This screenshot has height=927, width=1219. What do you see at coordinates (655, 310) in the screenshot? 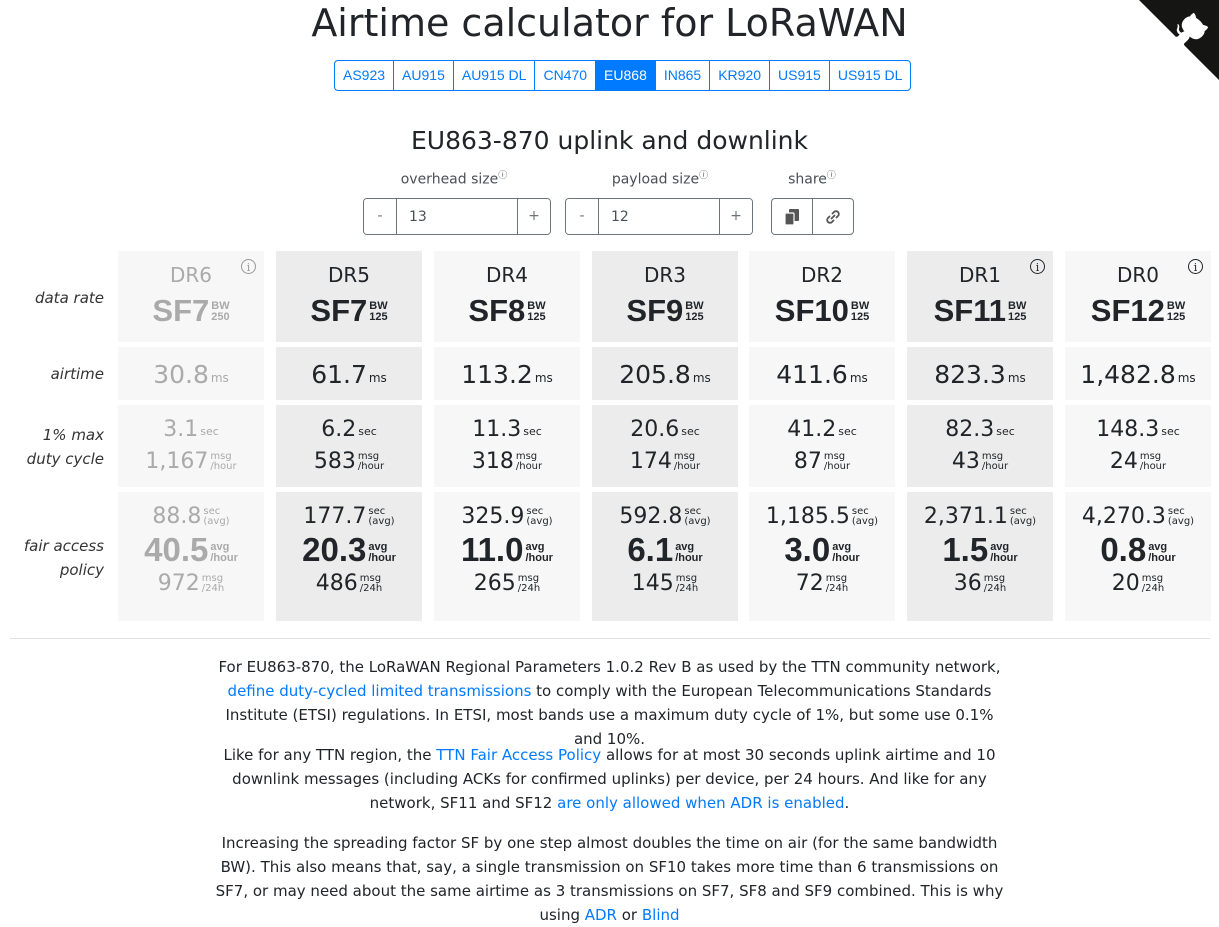
I see `sf-value: SF9` at bounding box center [655, 310].